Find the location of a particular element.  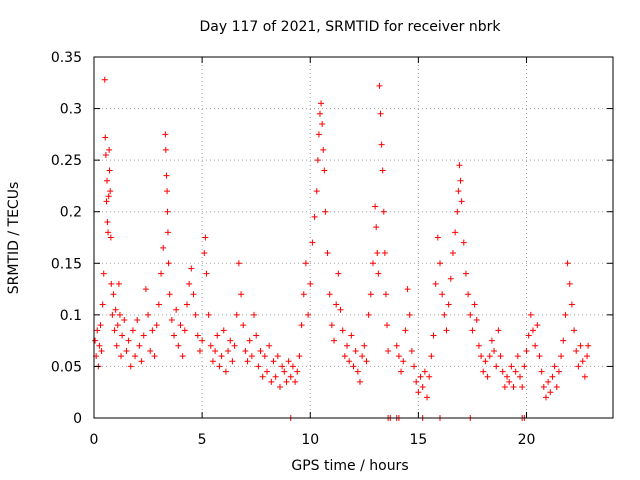

y-tick-label: 0.15 is located at coordinates (66, 264).